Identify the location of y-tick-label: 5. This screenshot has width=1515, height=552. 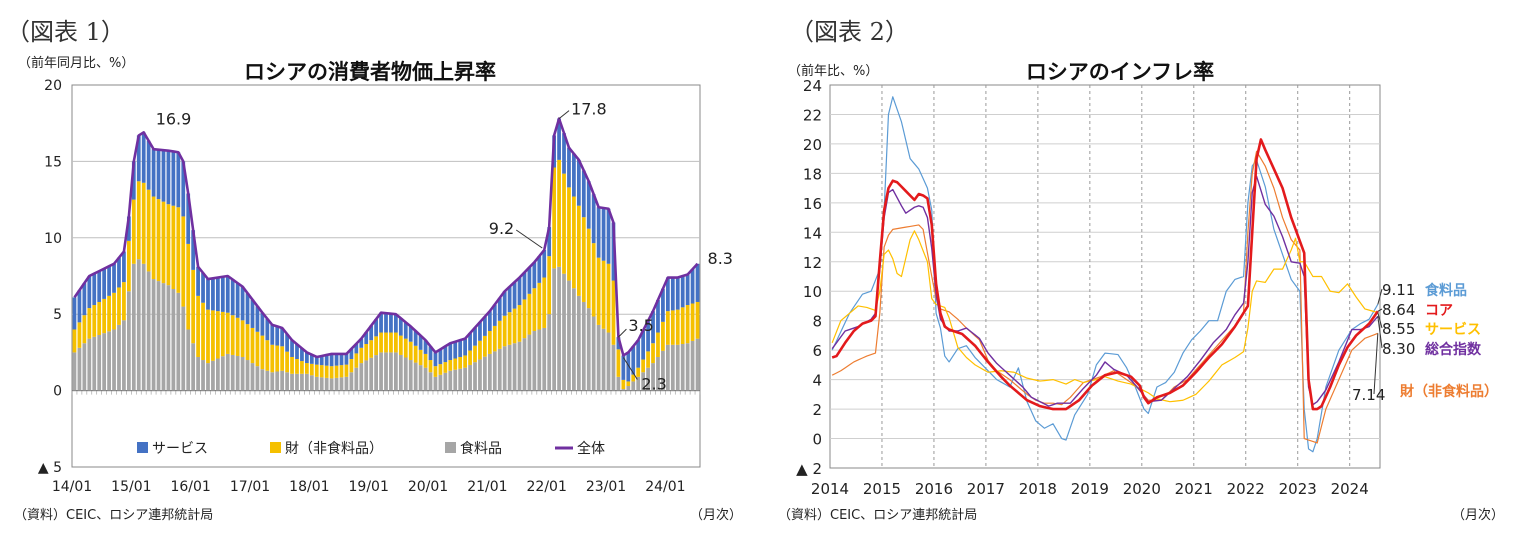
(57, 315).